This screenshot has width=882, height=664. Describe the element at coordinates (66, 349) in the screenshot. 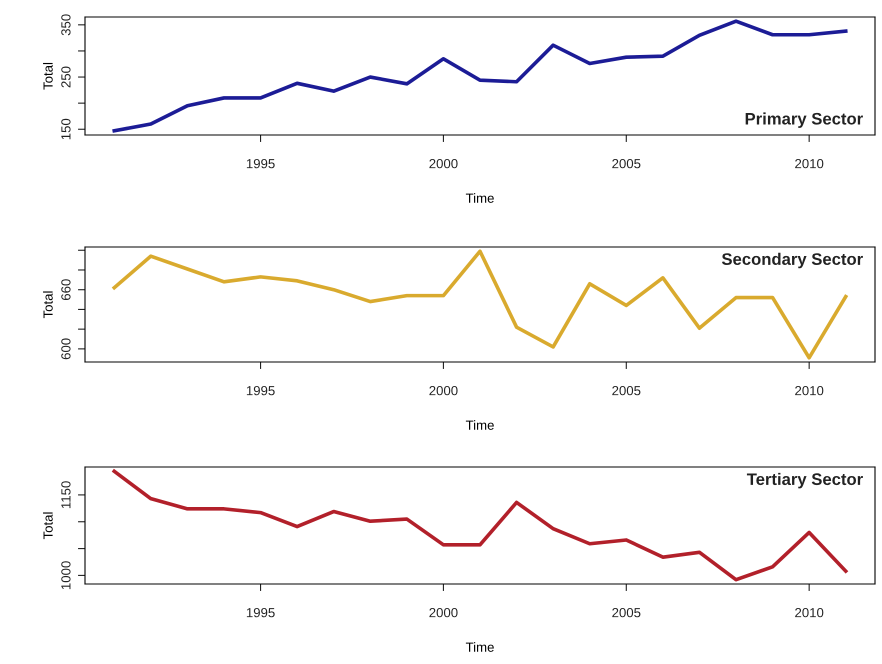

I see `y-tick-label: 600` at that location.